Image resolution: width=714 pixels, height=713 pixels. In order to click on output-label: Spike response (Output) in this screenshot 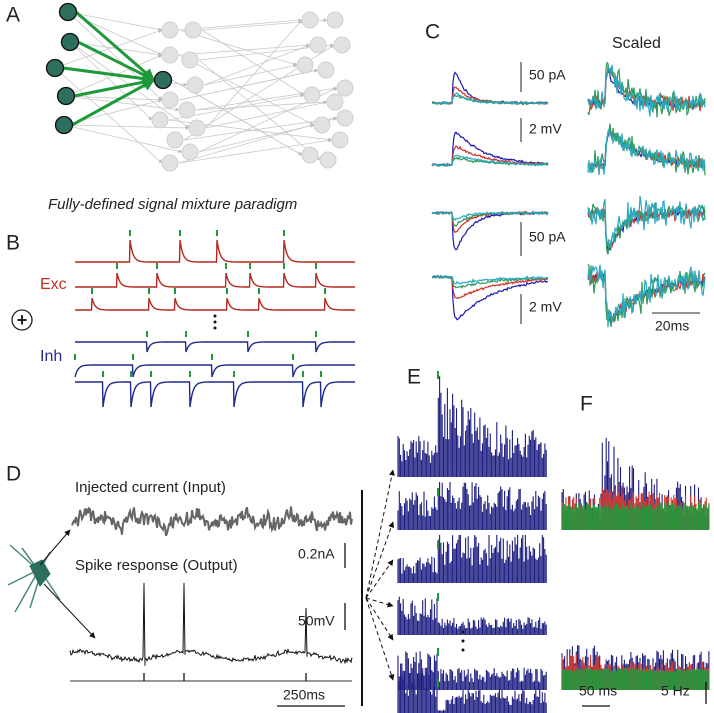, I will do `click(156, 565)`.